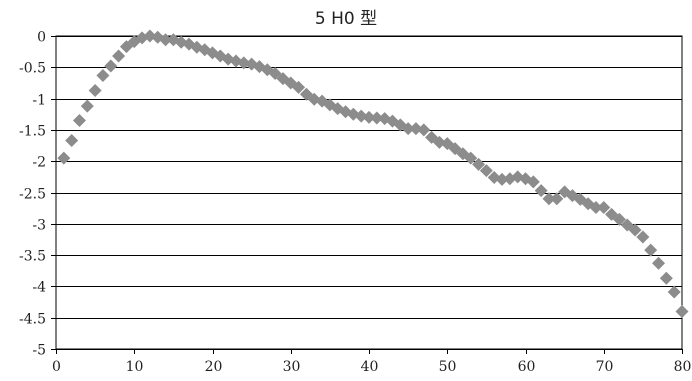 The width and height of the screenshot is (692, 381). Describe the element at coordinates (346, 19) in the screenshot. I see `chart-title: 5 H0 型` at that location.